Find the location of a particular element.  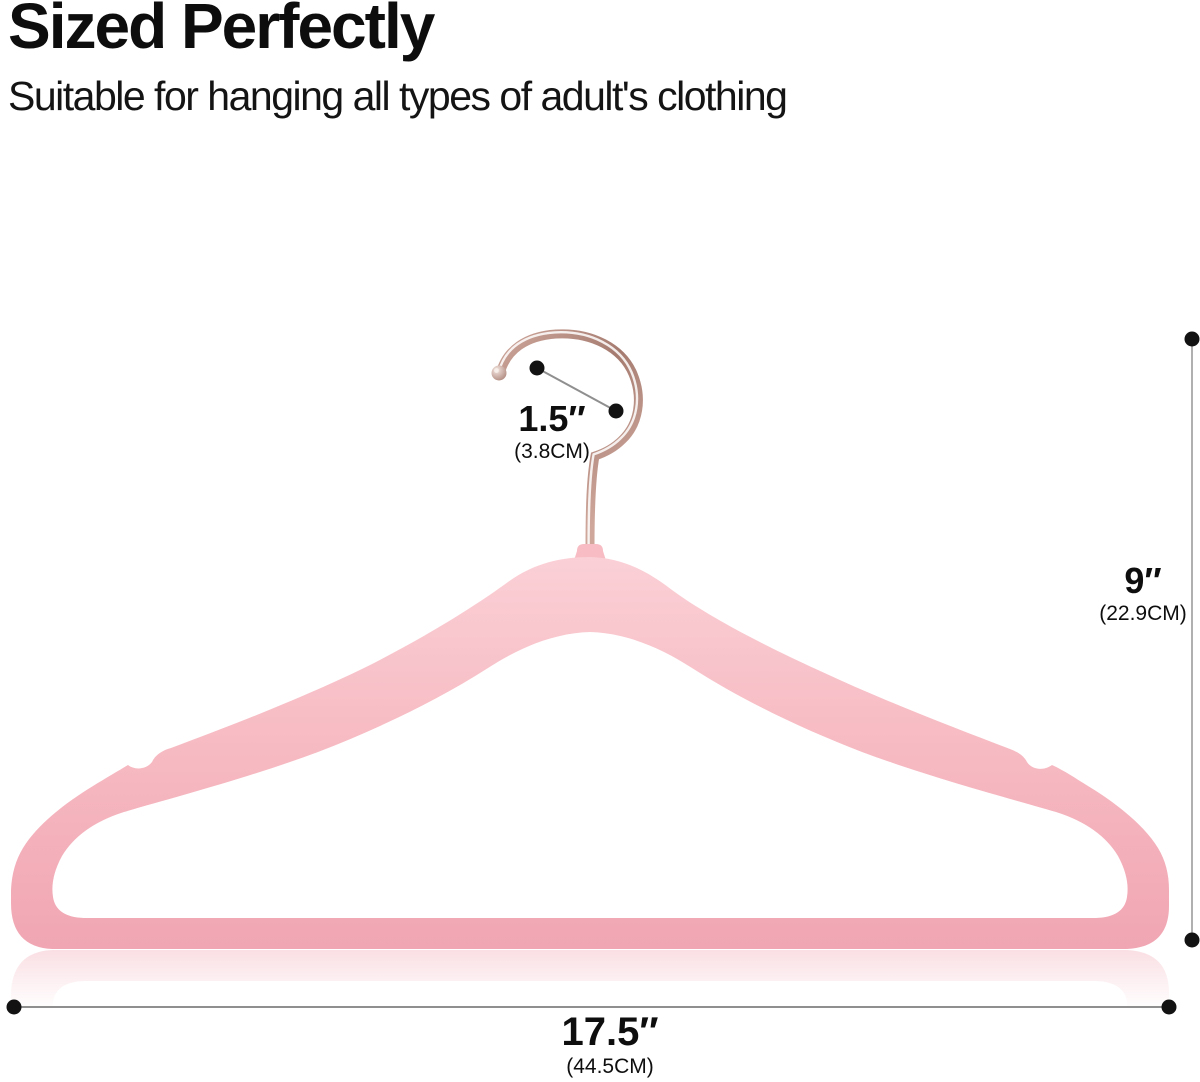

hook-ball-end is located at coordinates (499, 373).